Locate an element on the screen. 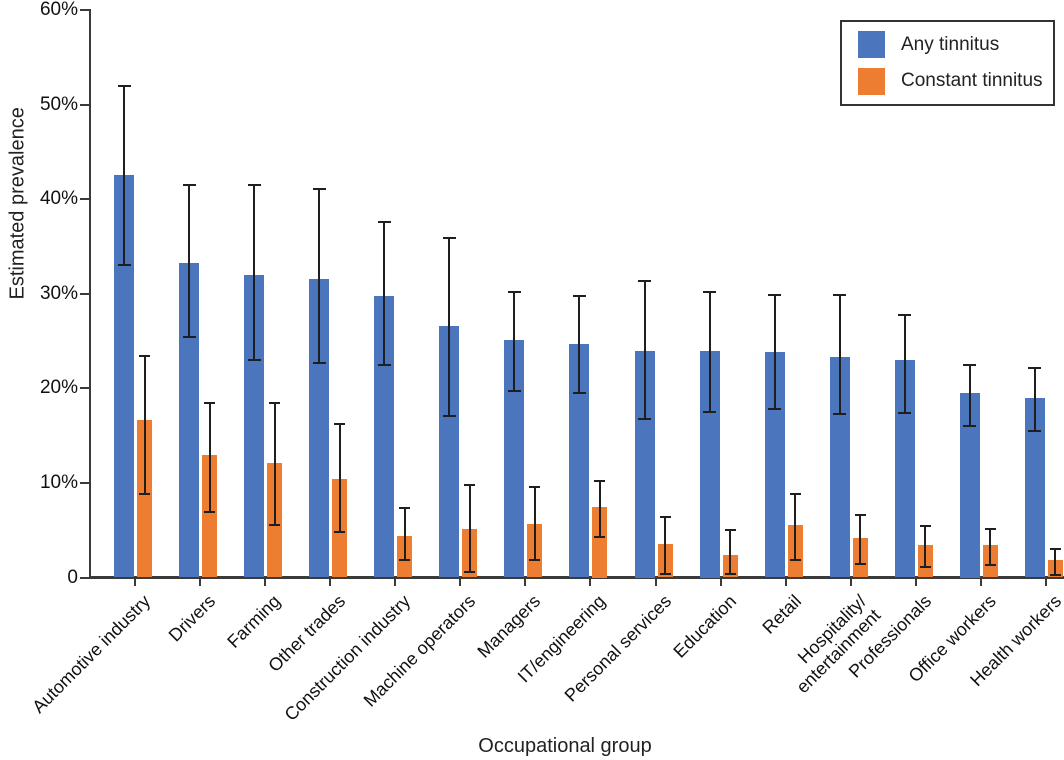 The height and width of the screenshot is (760, 1064). x-tick-label-line: Machine operators is located at coordinates (419, 651).